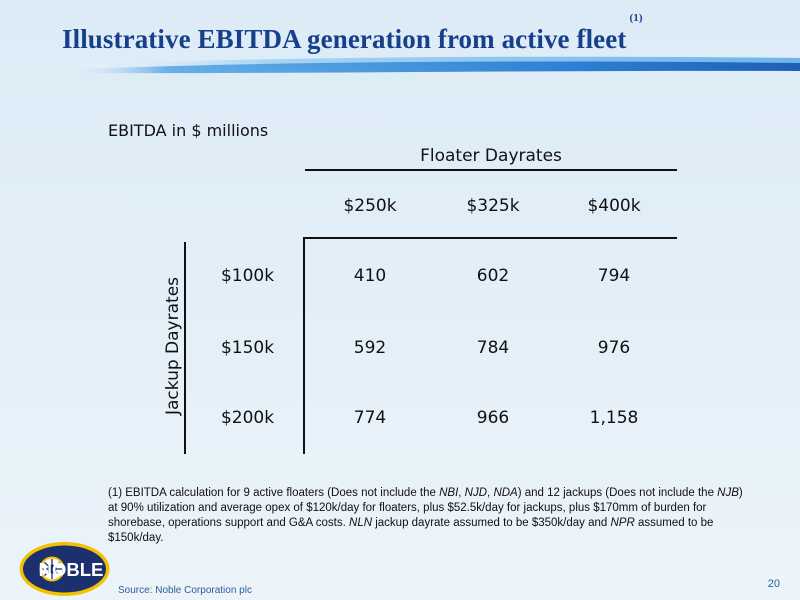  I want to click on table-cell: 602, so click(493, 276).